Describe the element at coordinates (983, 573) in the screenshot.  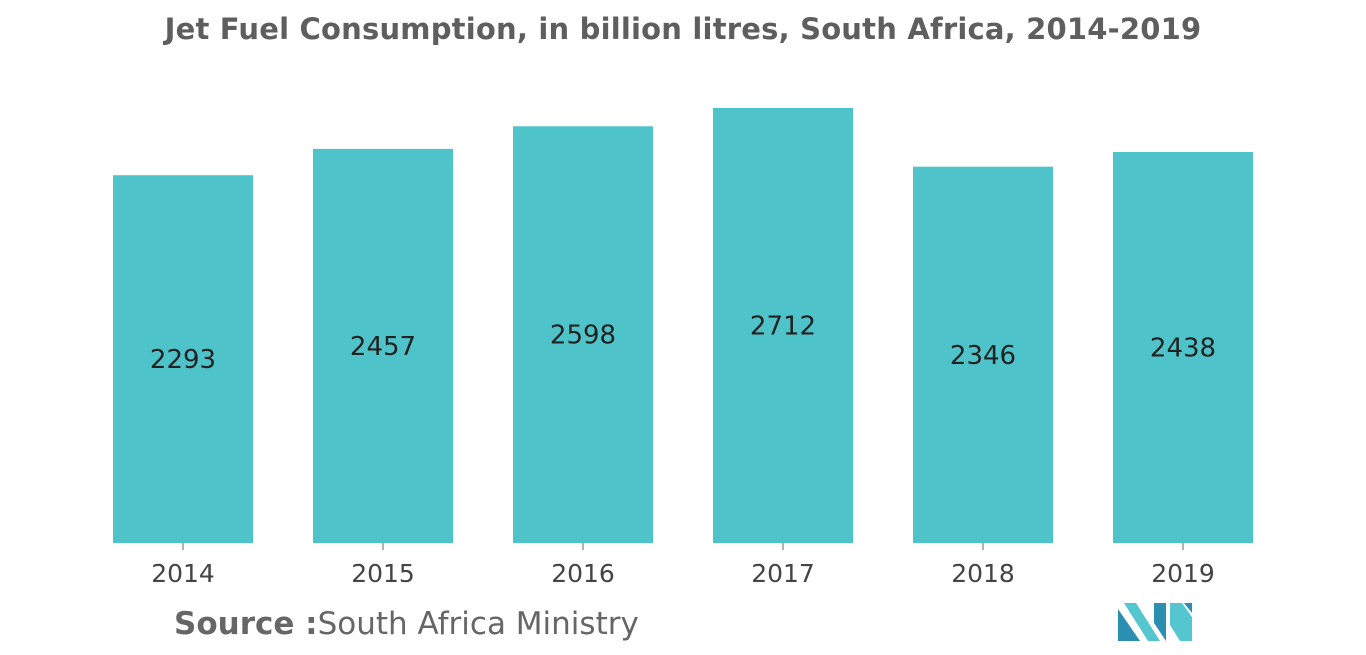
I see `x-tick-label-2018: 2018` at that location.